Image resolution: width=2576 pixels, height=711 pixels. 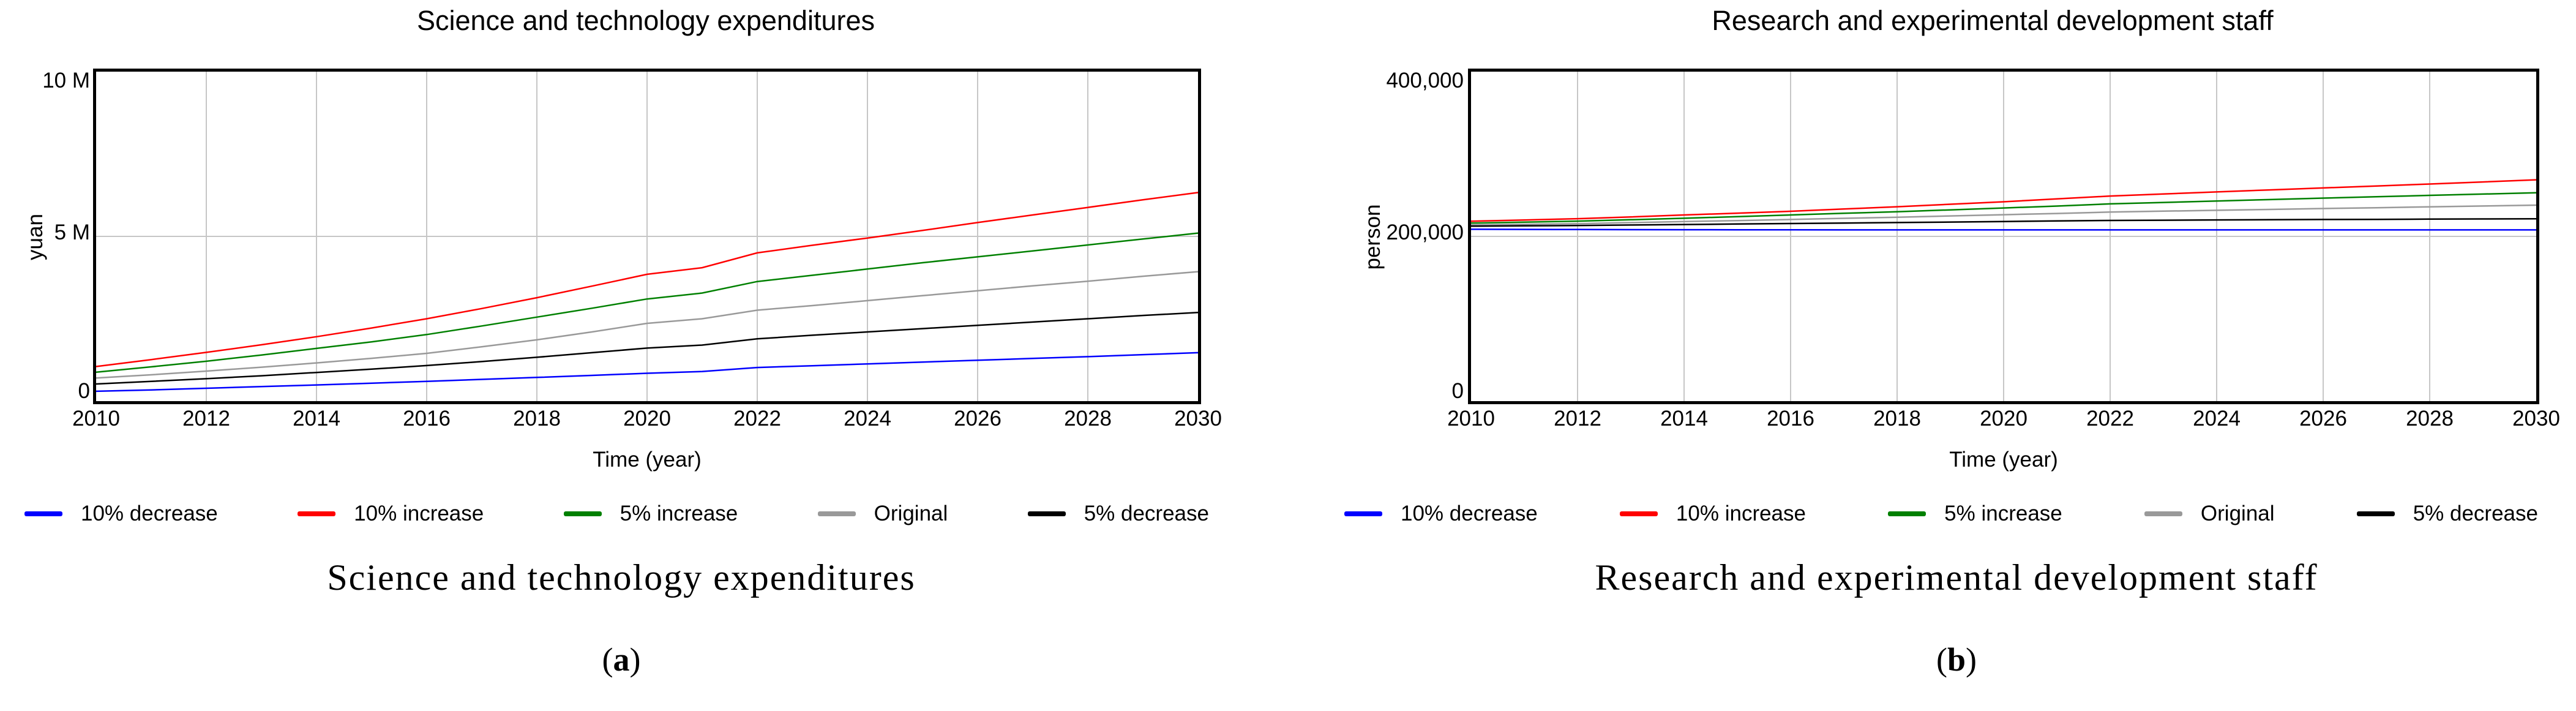 I want to click on y-tick-label: 200,000, so click(x=1425, y=232).